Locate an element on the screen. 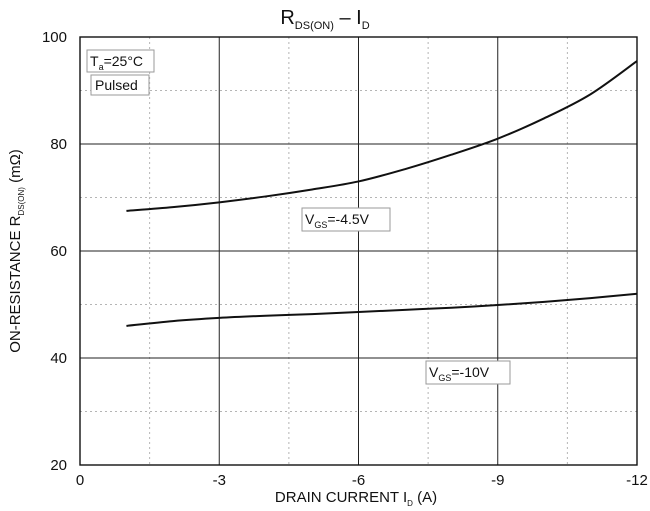  y-axis-label-sub: DS(ON) is located at coordinates (21, 201).